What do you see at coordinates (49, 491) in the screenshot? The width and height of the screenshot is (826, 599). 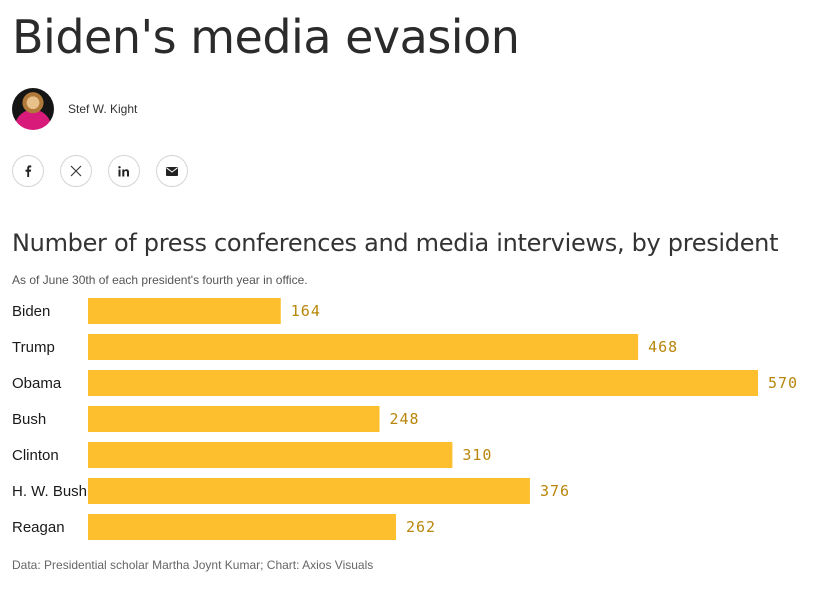 I see `category-label: H. W. Bush` at bounding box center [49, 491].